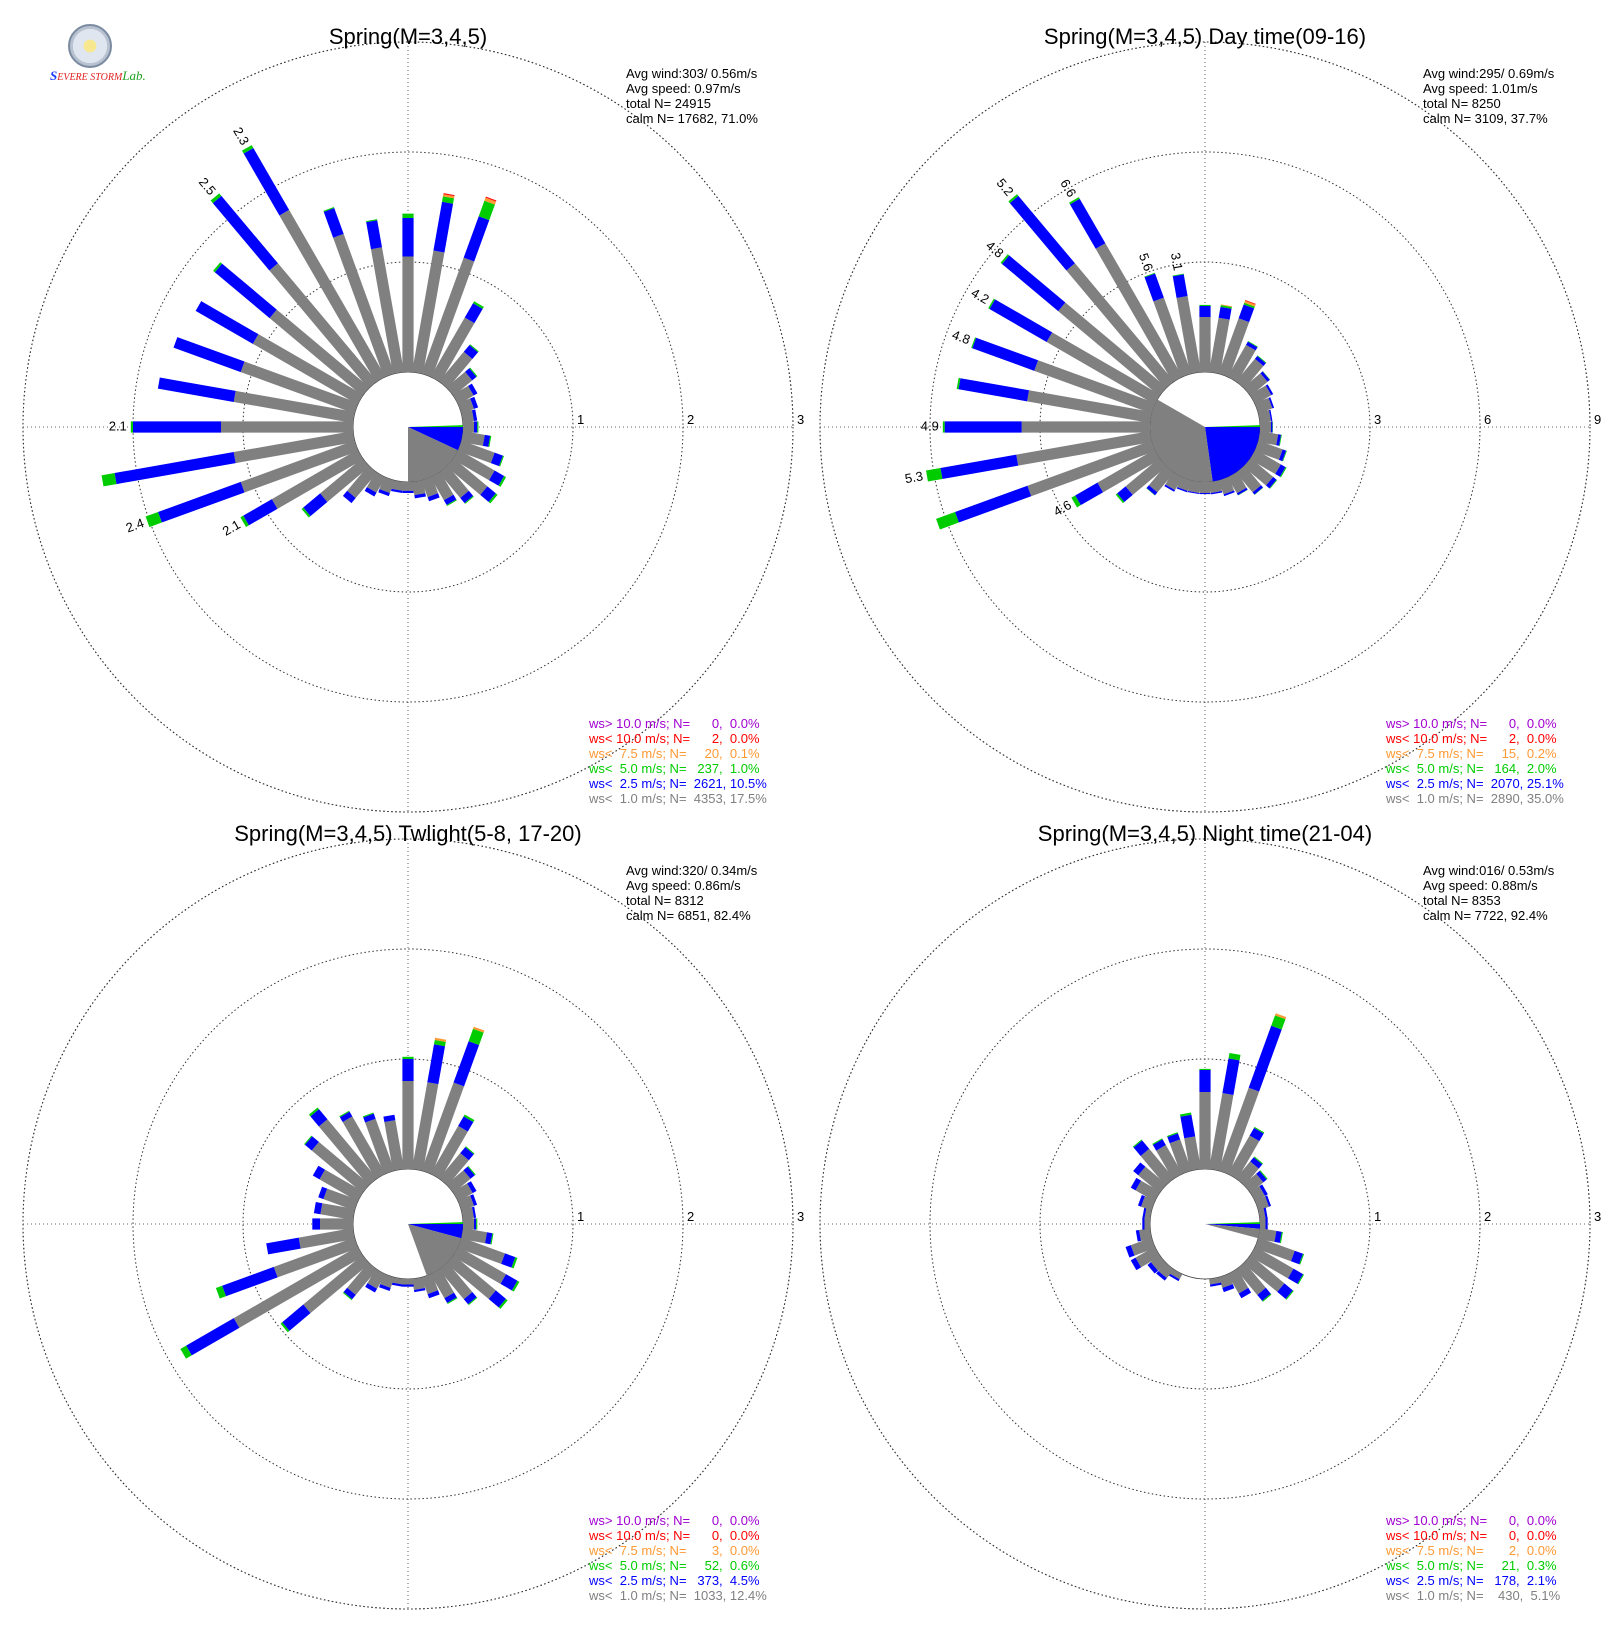  Describe the element at coordinates (674, 738) in the screenshot. I see `legend-entry: ws< 10.0 m/s; N= 2, 0.0%` at that location.